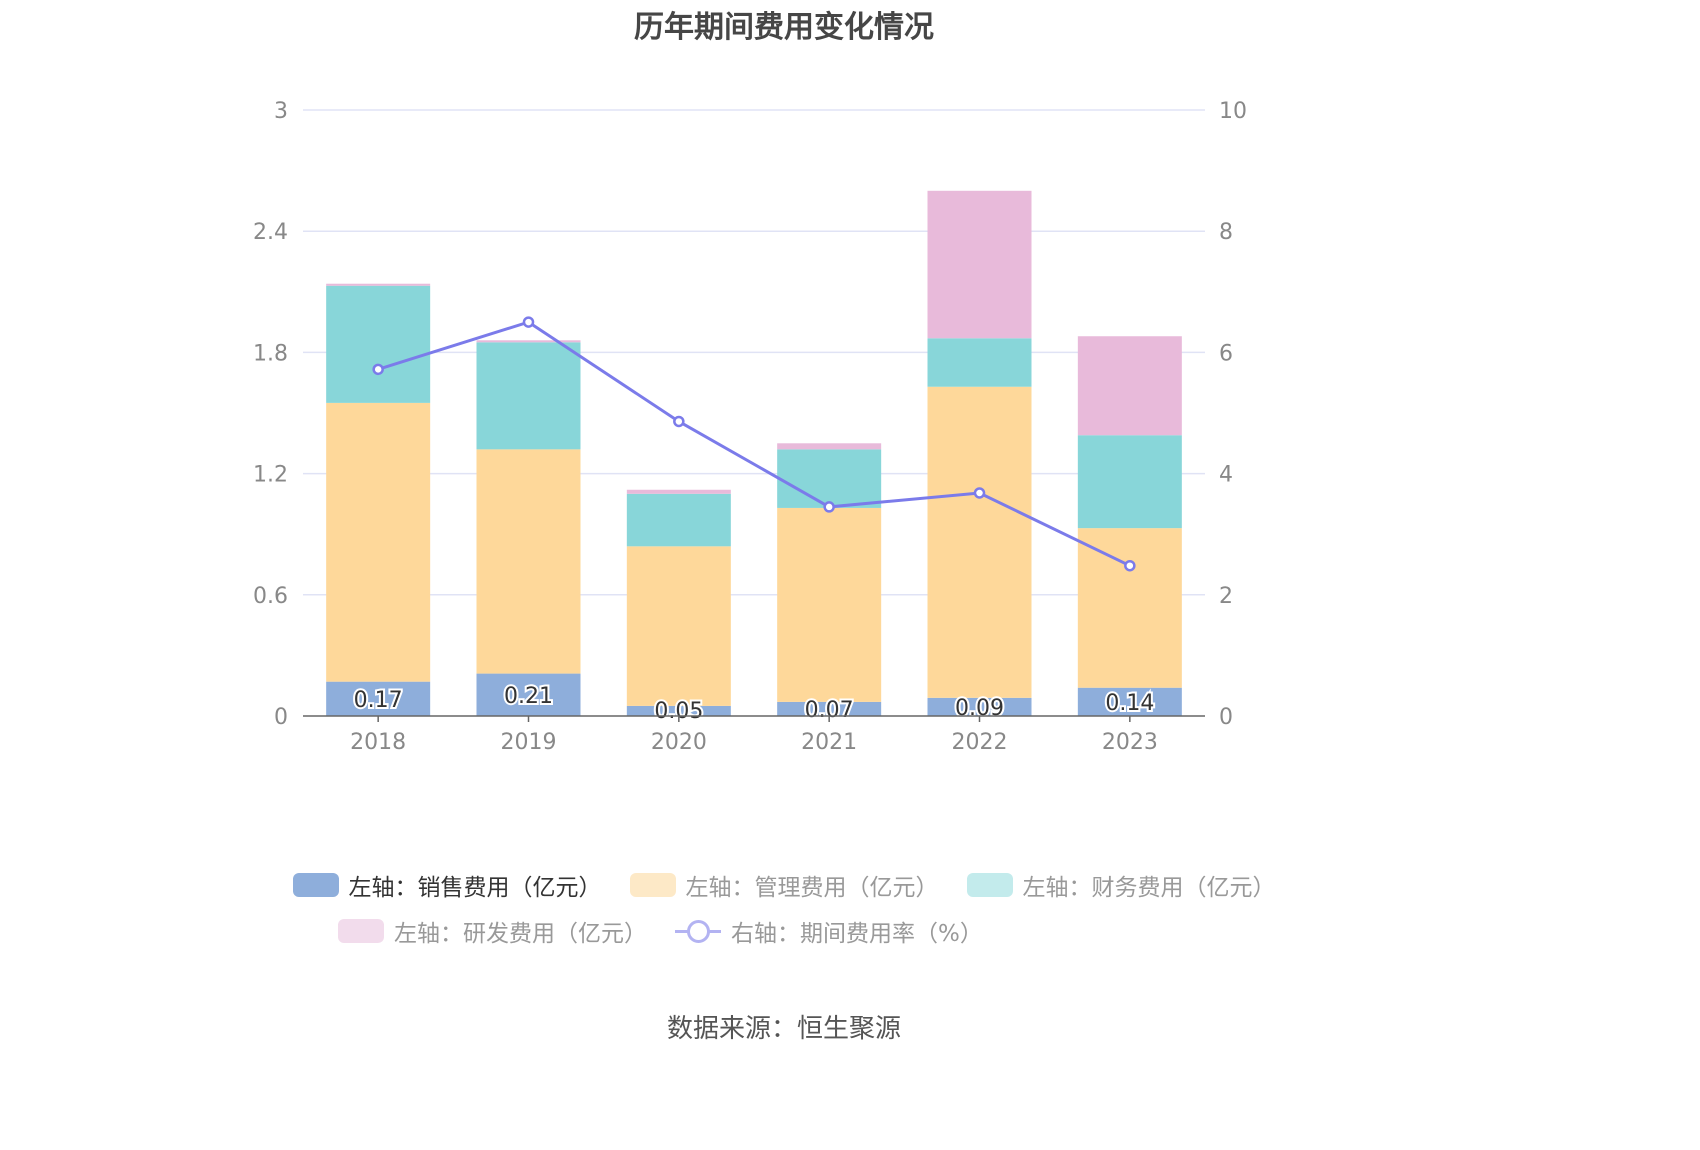 Image resolution: width=1700 pixels, height=1150 pixels. Describe the element at coordinates (520, 934) in the screenshot. I see `legend-label-rd: 左轴：研发费用（亿元）` at that location.